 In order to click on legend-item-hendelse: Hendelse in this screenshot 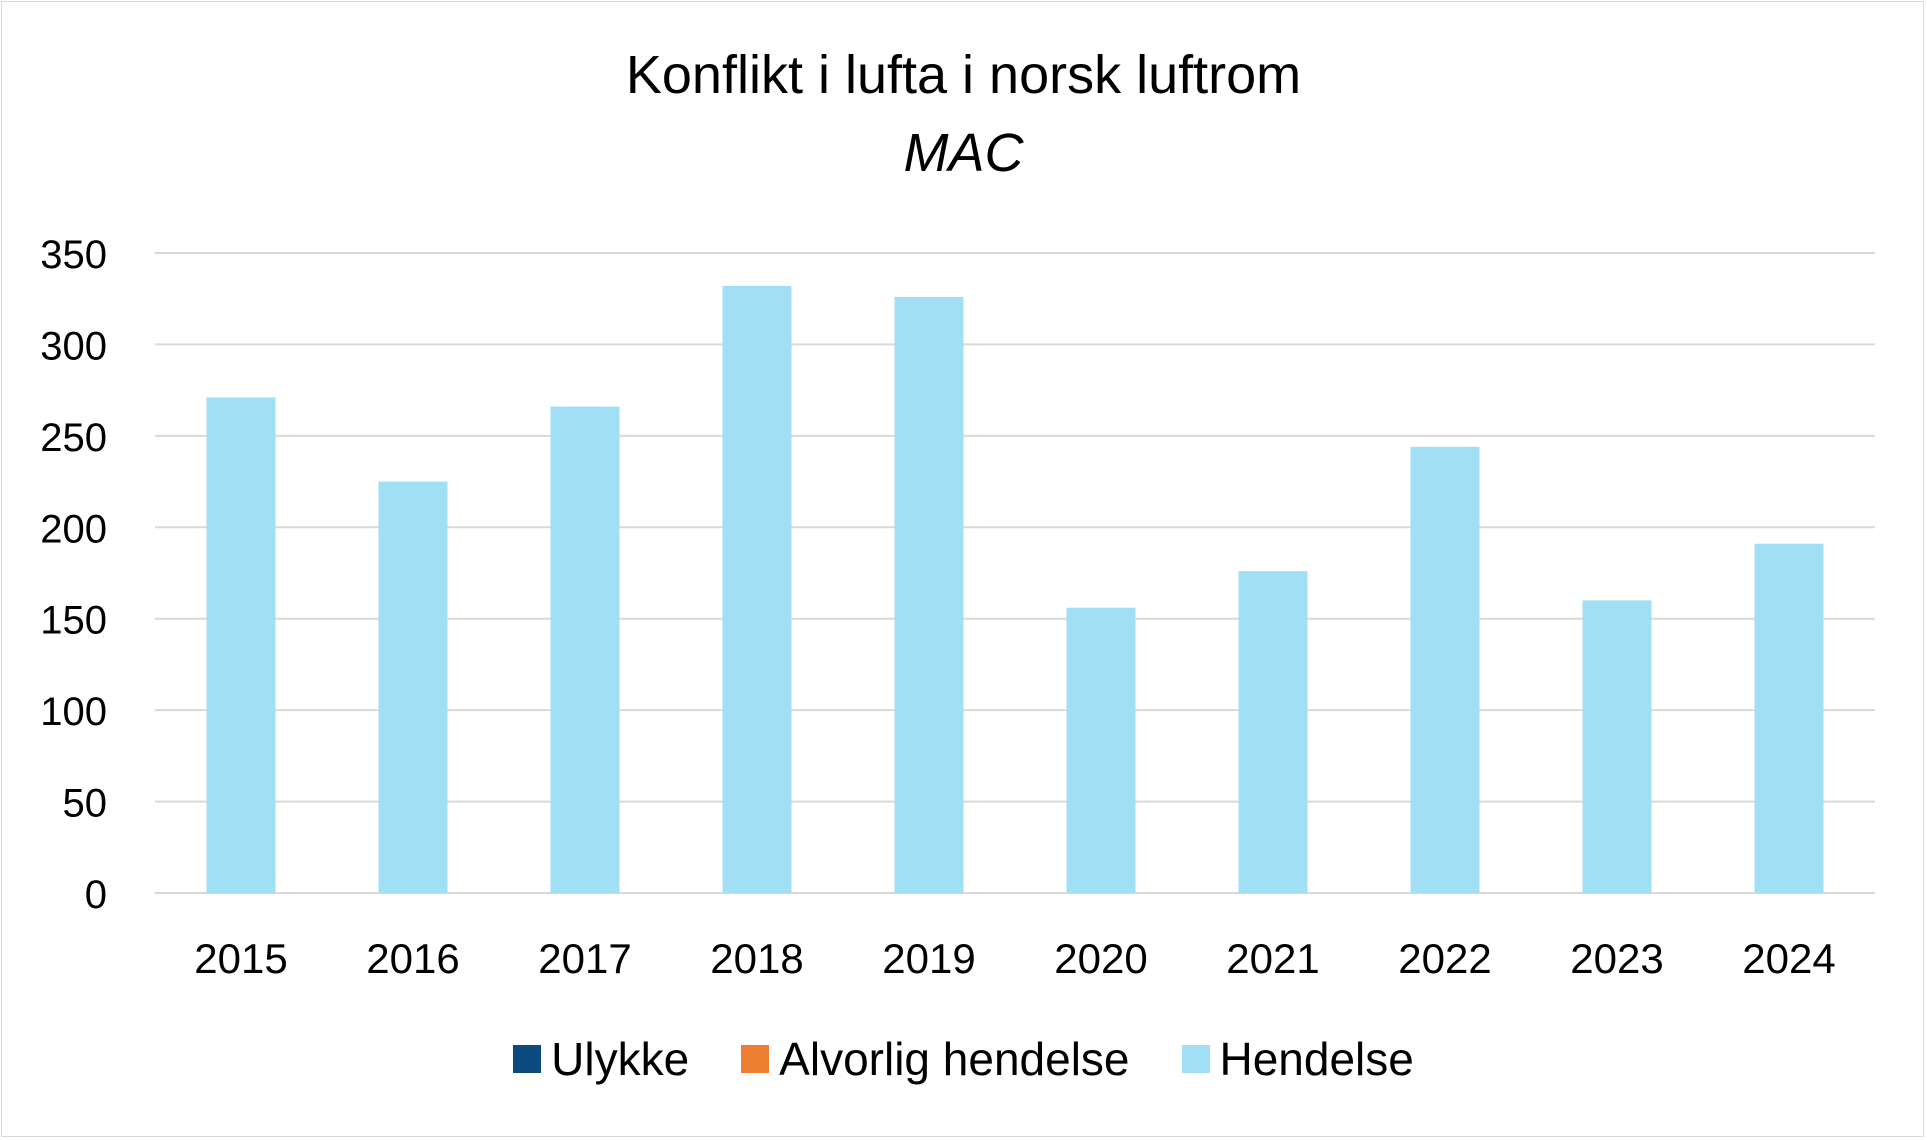, I will do `click(1297, 1059)`.